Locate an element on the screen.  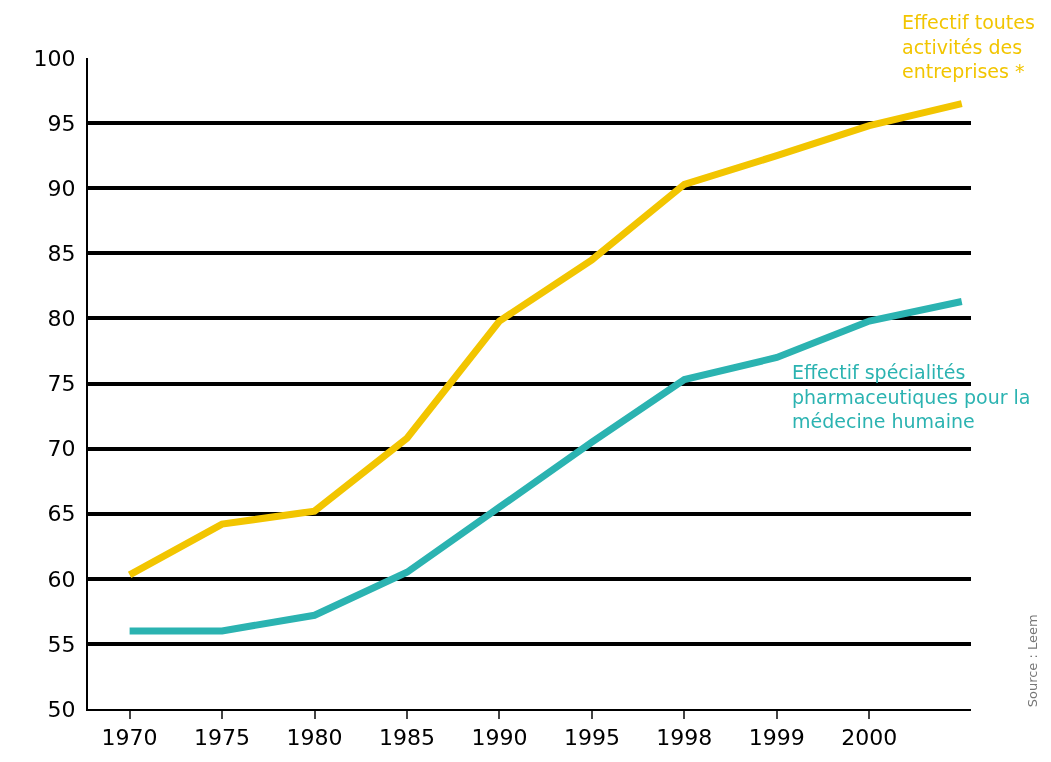
x-tick-label: 1975 is located at coordinates (222, 738).